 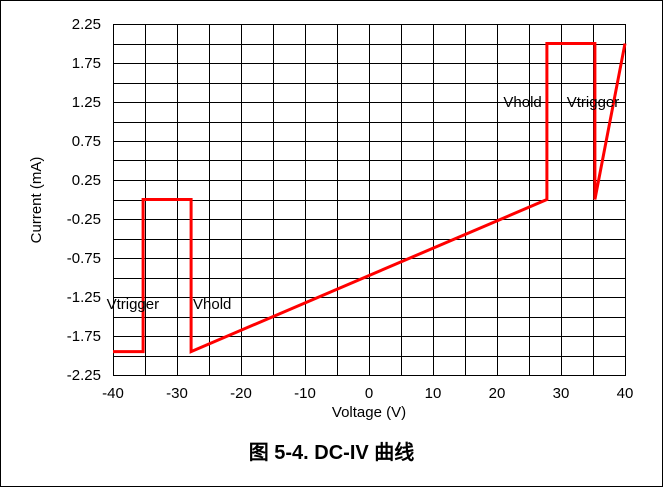 I want to click on x-tick-label: -40, so click(x=113, y=393).